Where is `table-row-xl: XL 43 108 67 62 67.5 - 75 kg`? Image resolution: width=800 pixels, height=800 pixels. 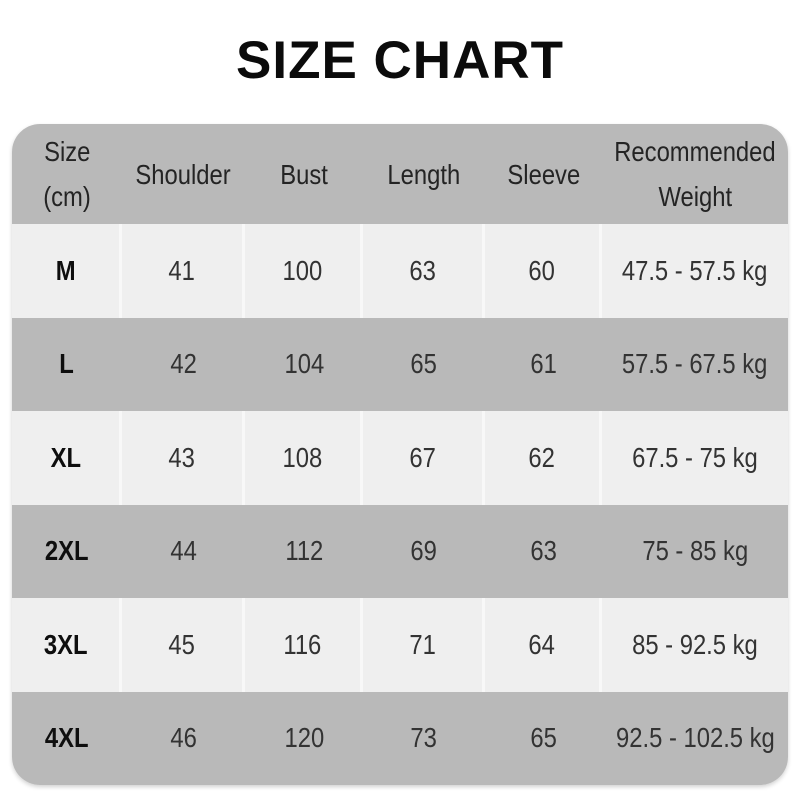
table-row-xl: XL 43 108 67 62 67.5 - 75 kg is located at coordinates (400, 458).